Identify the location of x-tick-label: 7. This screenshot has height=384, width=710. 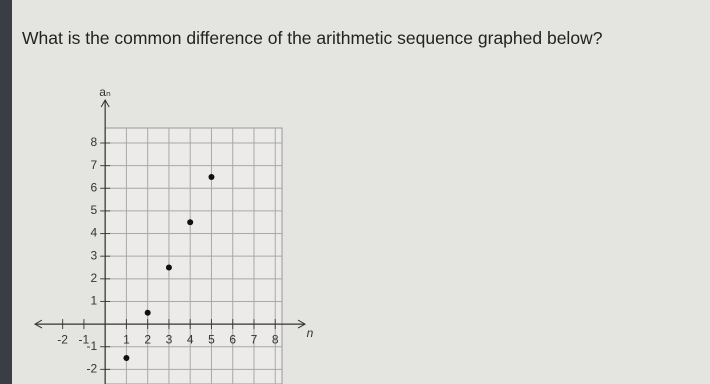
(254, 339).